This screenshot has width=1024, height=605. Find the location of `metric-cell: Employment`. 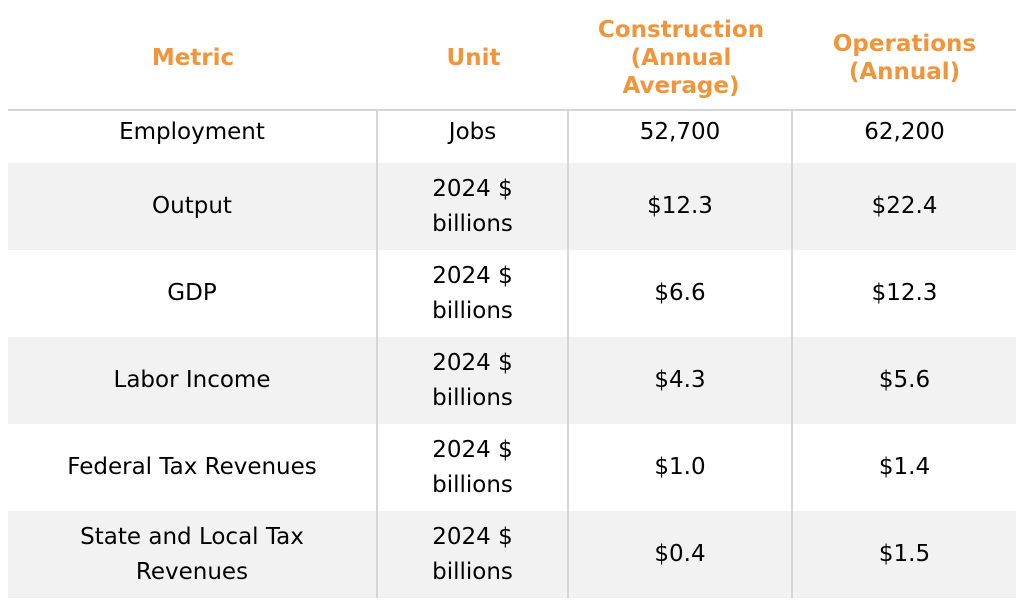

metric-cell: Employment is located at coordinates (193, 137).